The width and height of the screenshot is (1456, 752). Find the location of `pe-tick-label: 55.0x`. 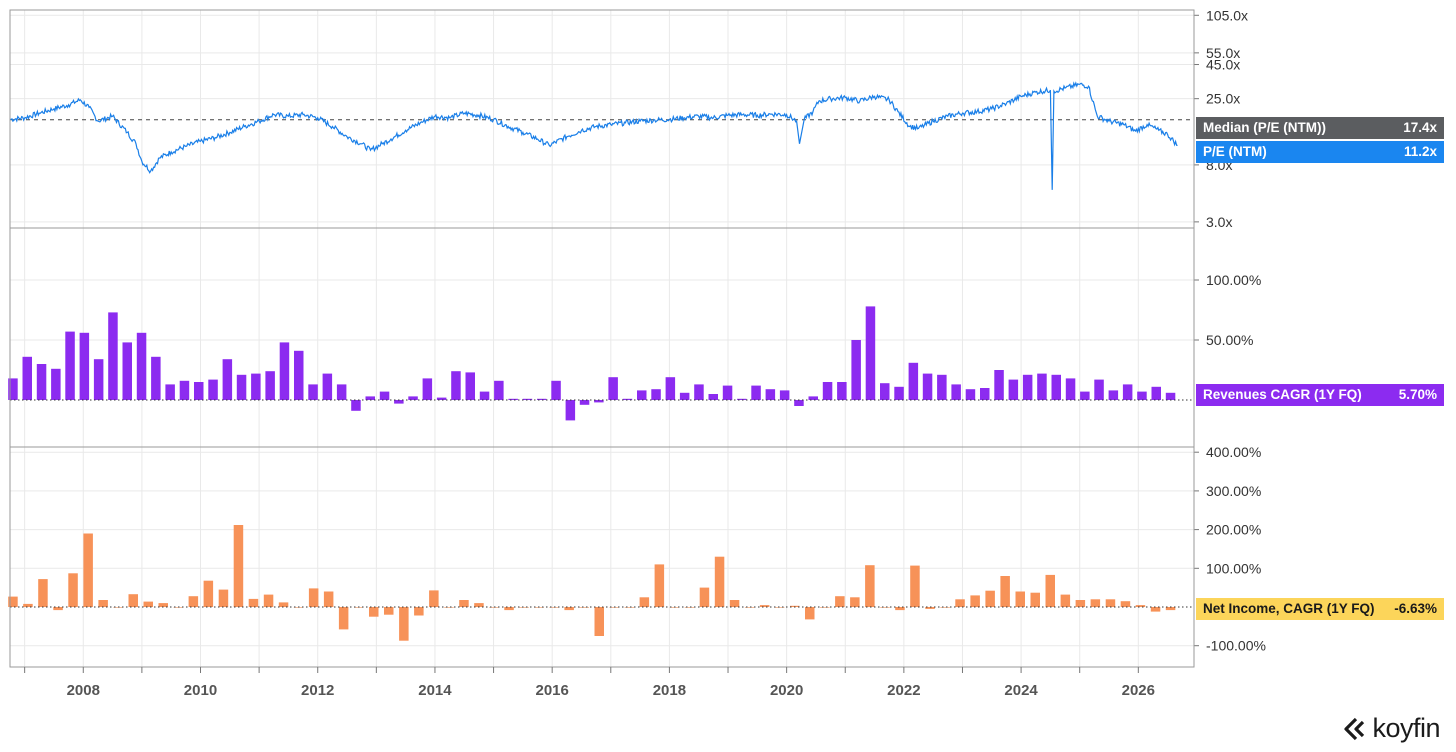

pe-tick-label: 55.0x is located at coordinates (1223, 53).